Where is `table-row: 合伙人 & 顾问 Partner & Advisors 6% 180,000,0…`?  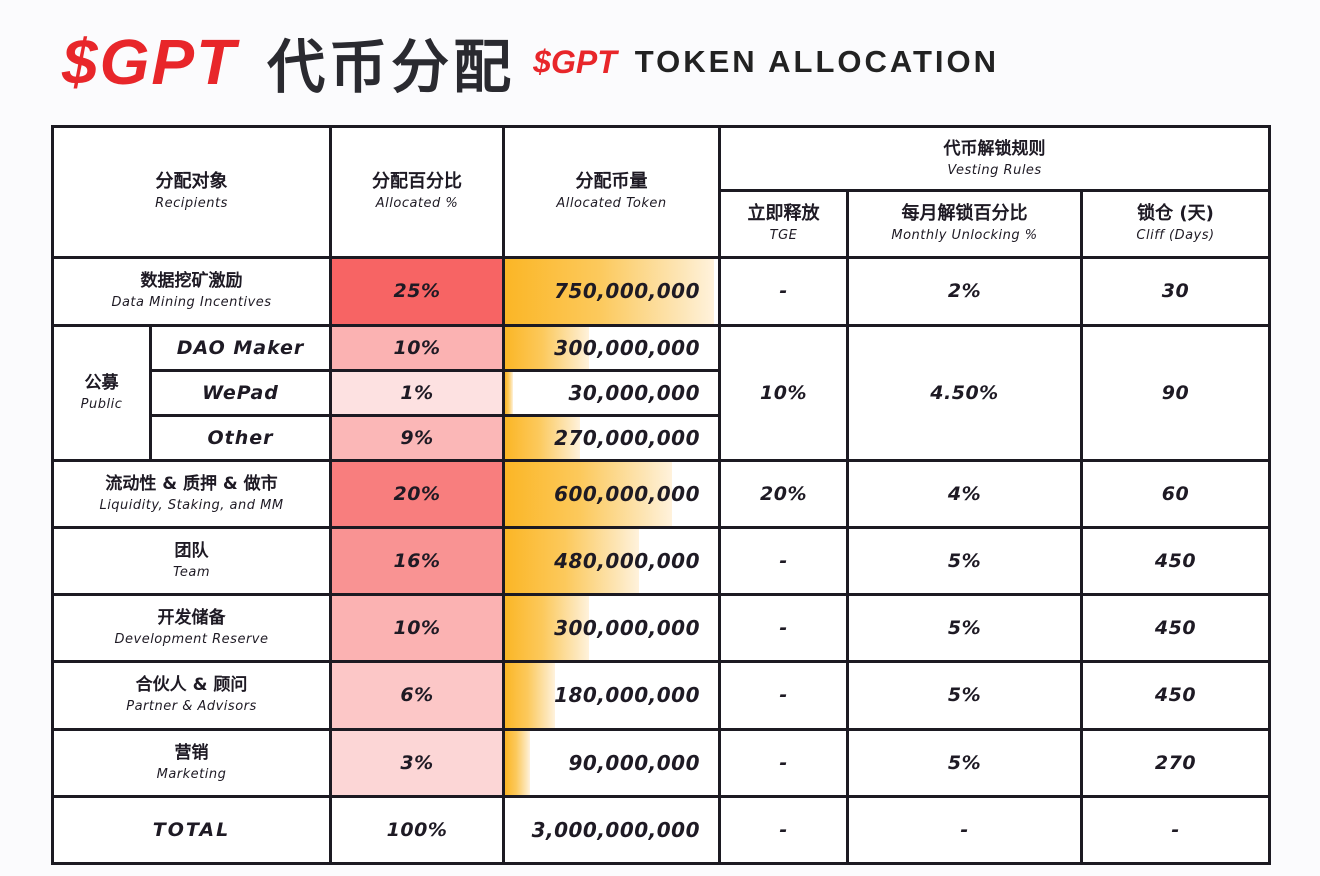
table-row: 合伙人 & 顾问 Partner & Advisors 6% 180,000,0… is located at coordinates (661, 695).